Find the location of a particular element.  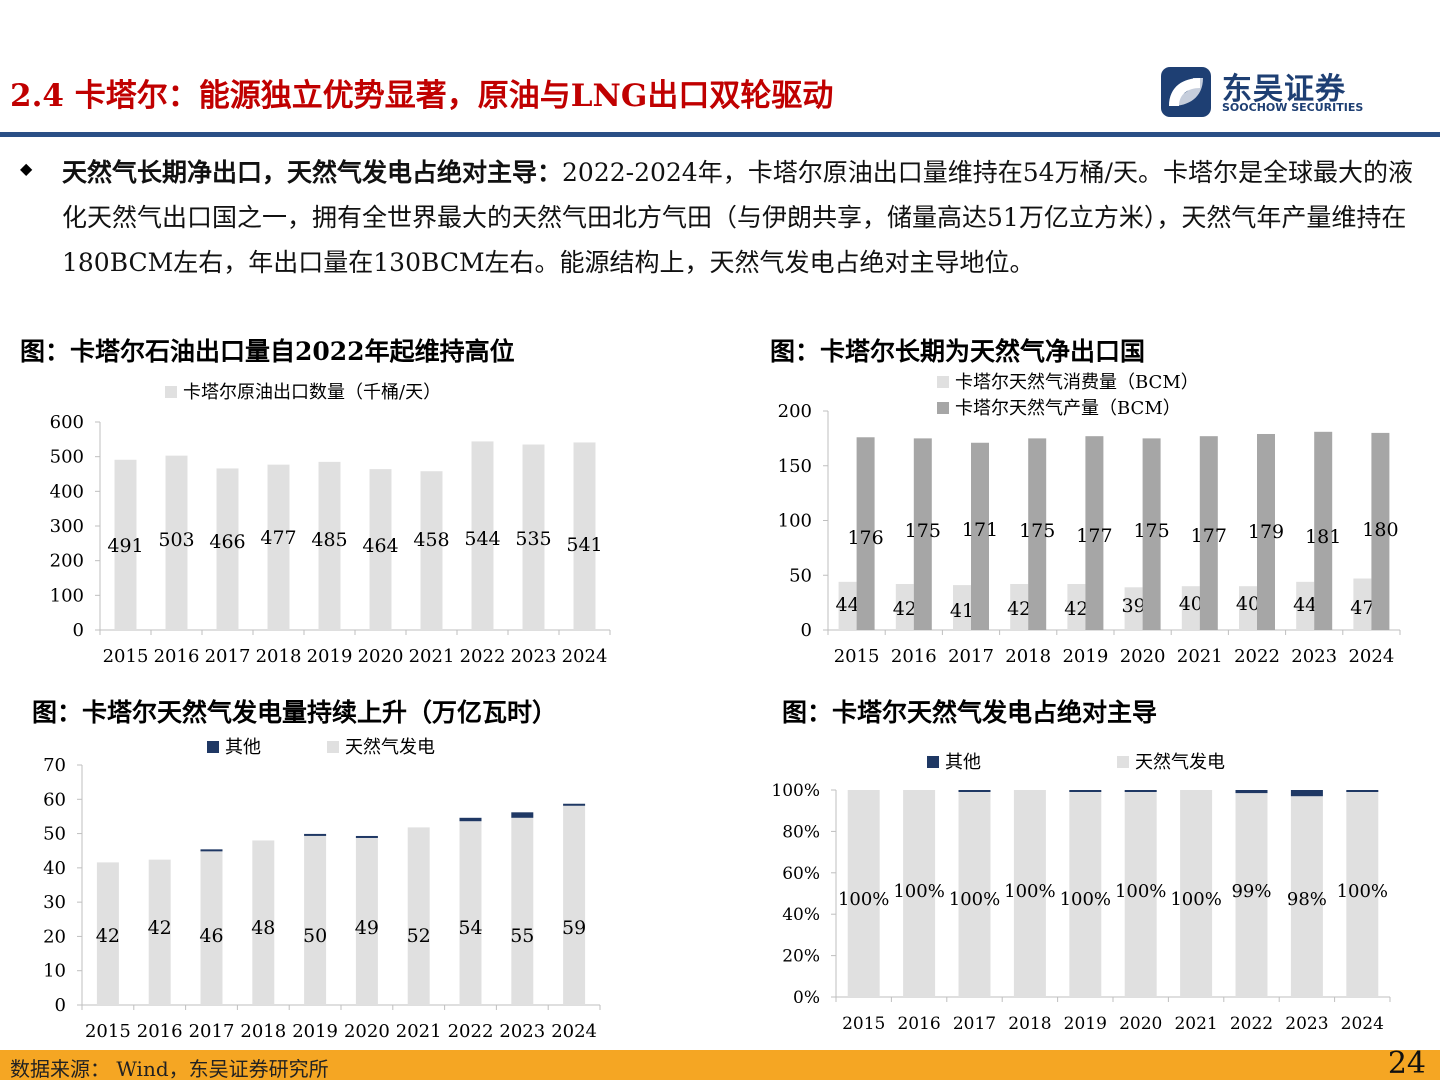

bar-2015-gas is located at coordinates (863, 893).